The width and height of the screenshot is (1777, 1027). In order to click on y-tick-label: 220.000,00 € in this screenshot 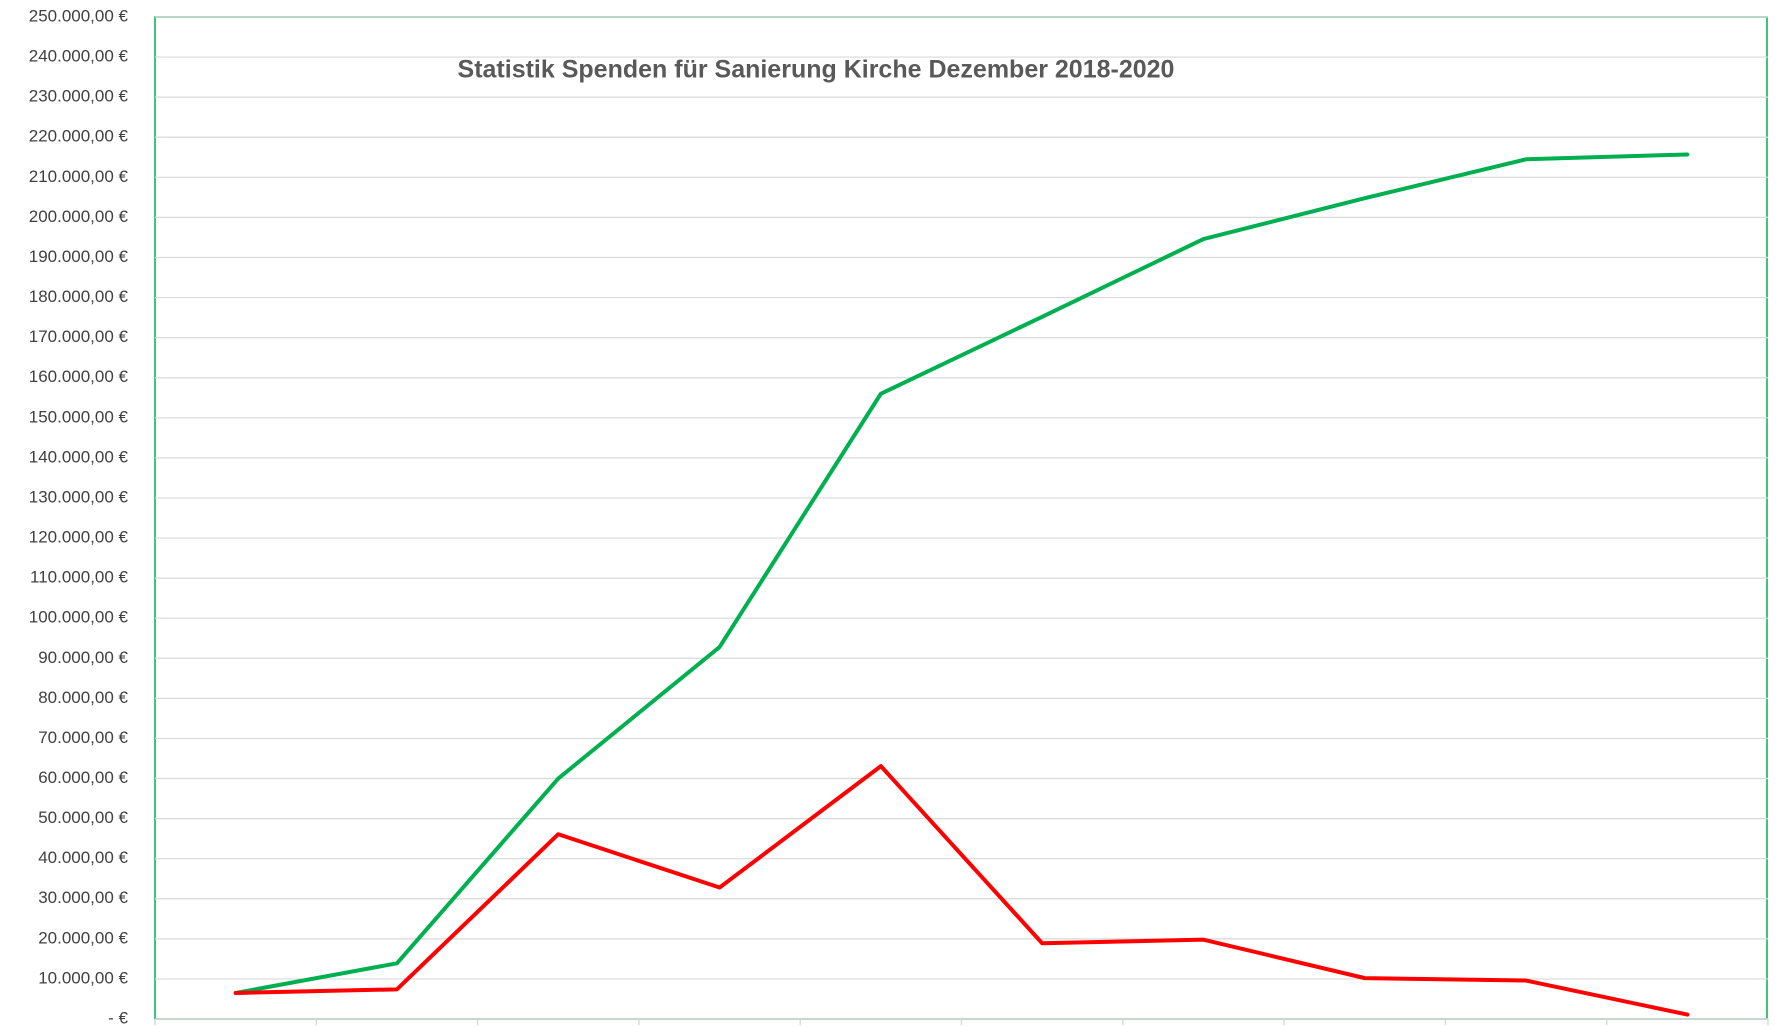, I will do `click(79, 136)`.